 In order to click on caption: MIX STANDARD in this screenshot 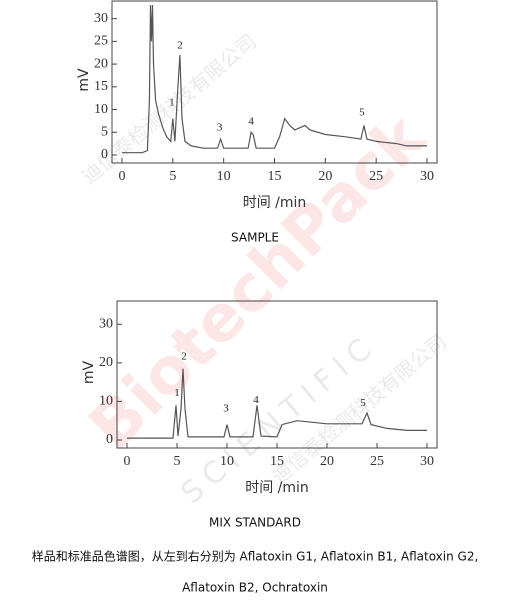, I will do `click(255, 523)`.